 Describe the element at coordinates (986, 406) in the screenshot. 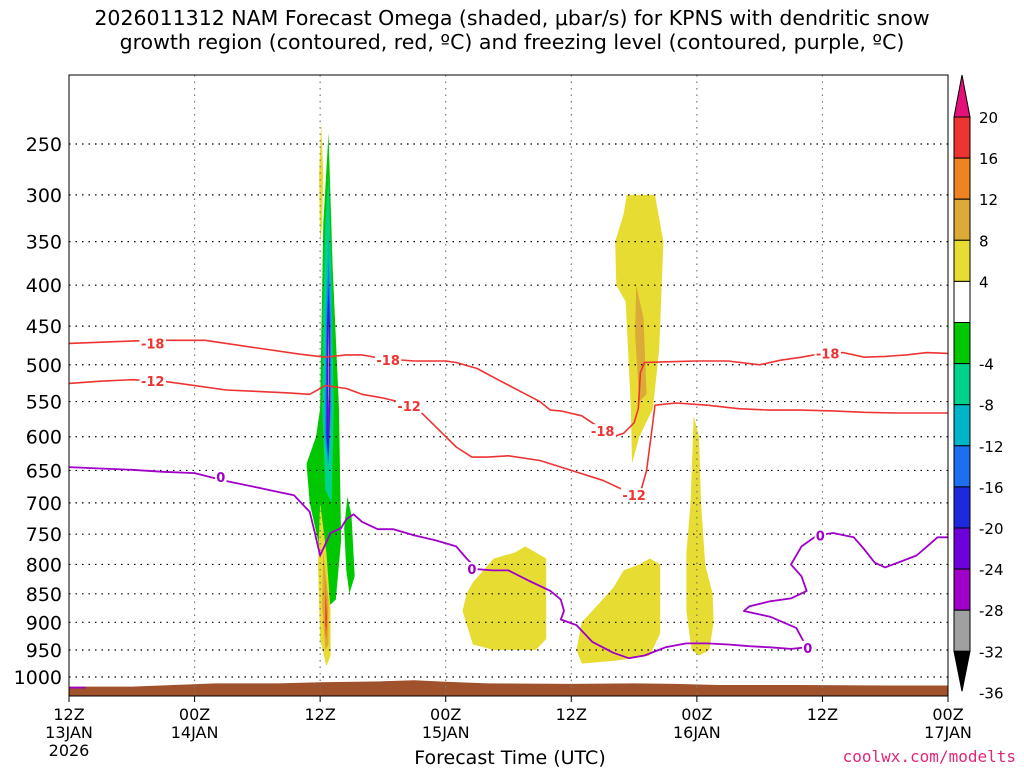

I see `colorbar-label--8: -8` at that location.